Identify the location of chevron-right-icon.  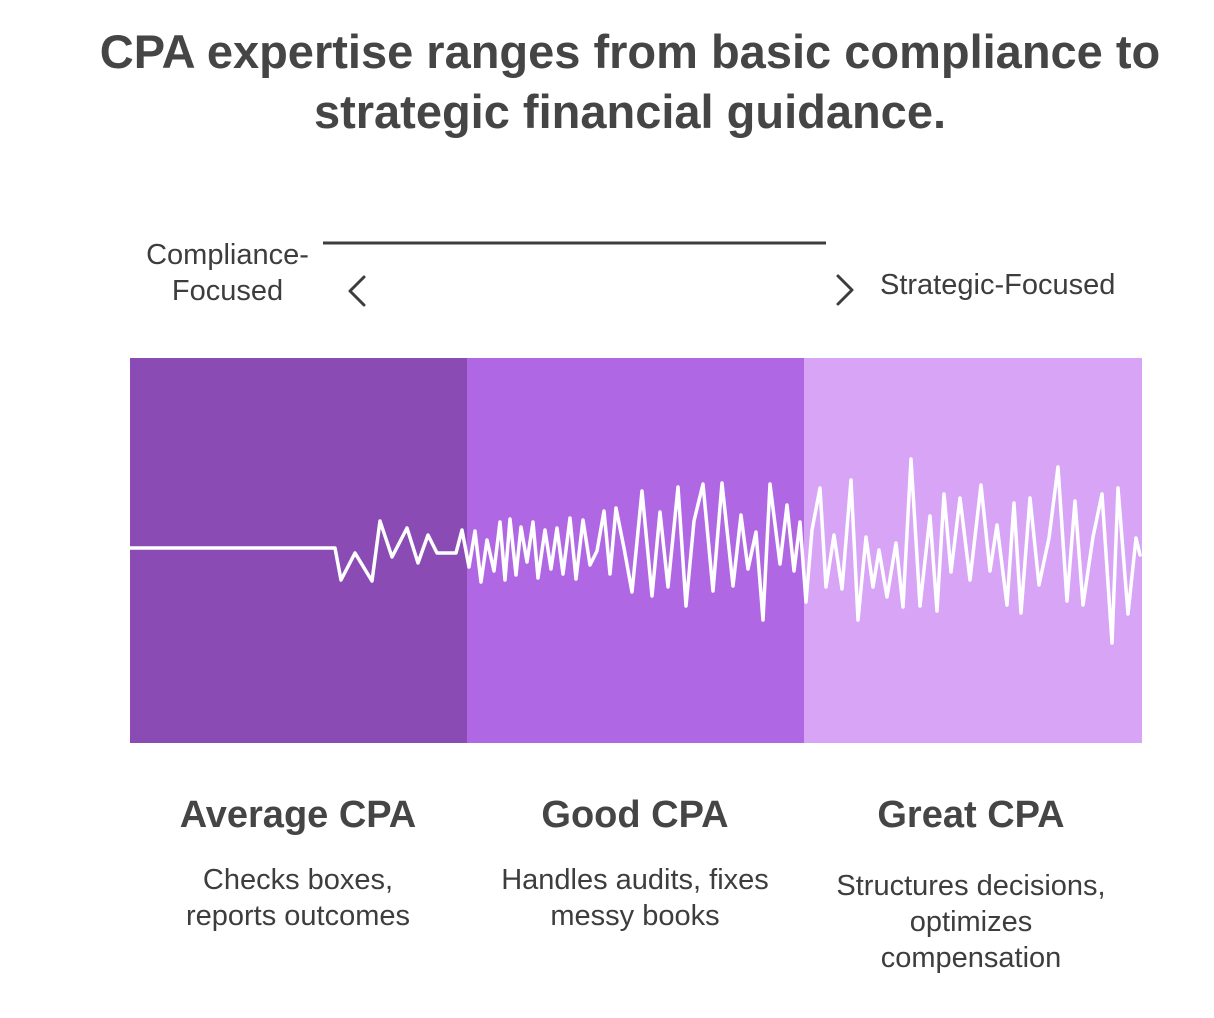
(845, 290).